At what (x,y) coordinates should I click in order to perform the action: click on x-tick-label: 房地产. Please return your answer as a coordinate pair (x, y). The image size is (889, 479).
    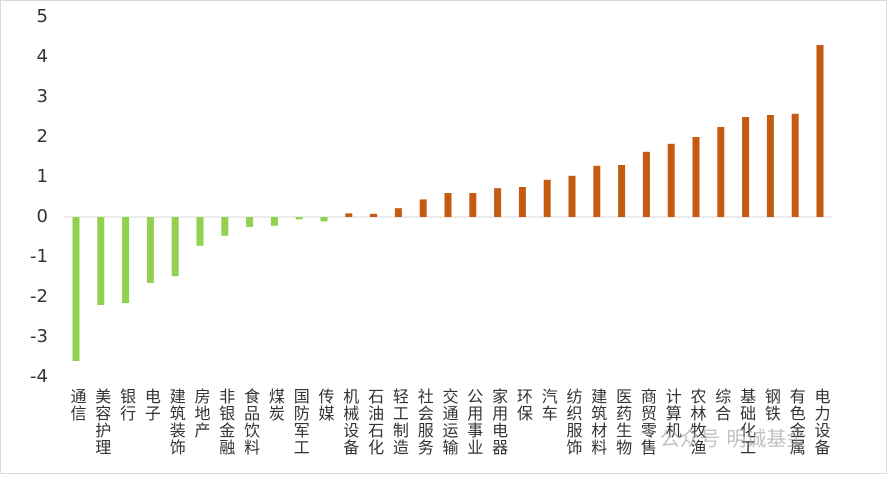
    Looking at the image, I should click on (201, 413).